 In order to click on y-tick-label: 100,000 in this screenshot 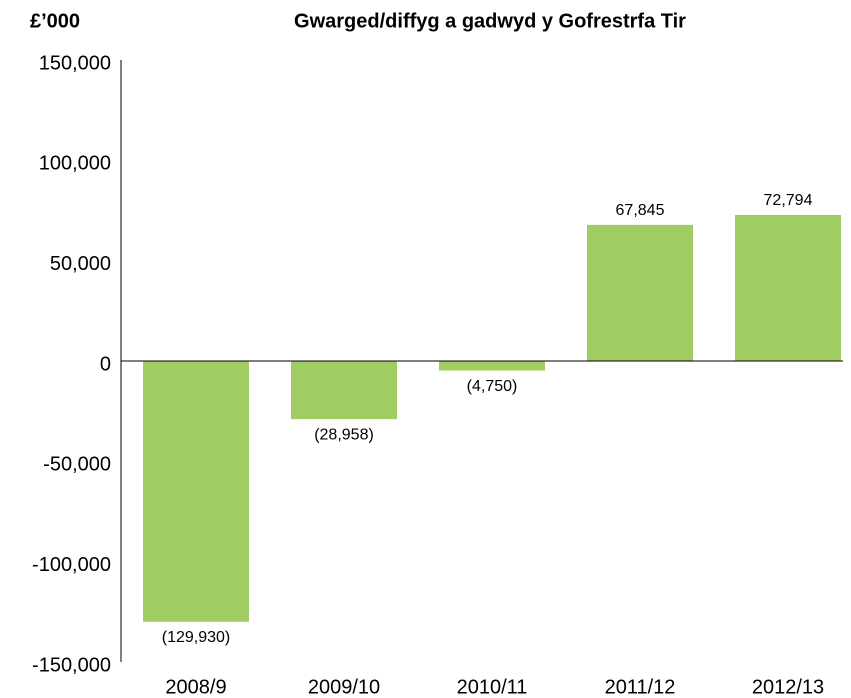, I will do `click(75, 164)`.